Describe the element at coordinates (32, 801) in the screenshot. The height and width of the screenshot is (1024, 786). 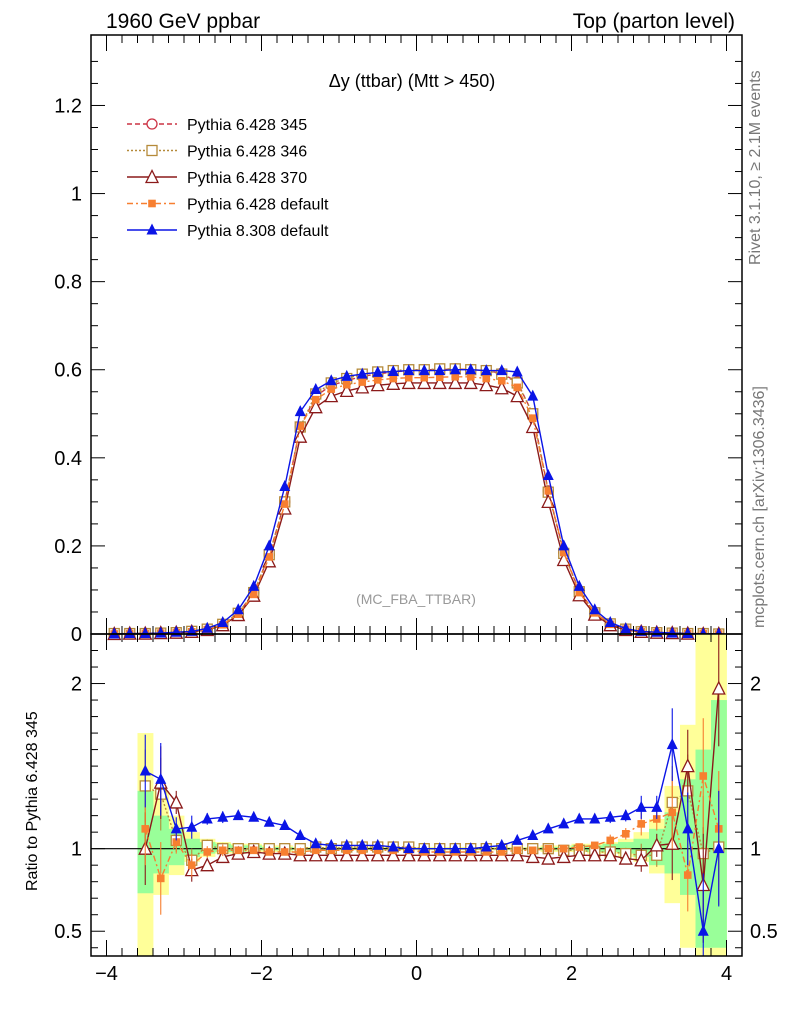
I see `ratio-ylabel: Ratio to Pythia 6.428 345` at that location.